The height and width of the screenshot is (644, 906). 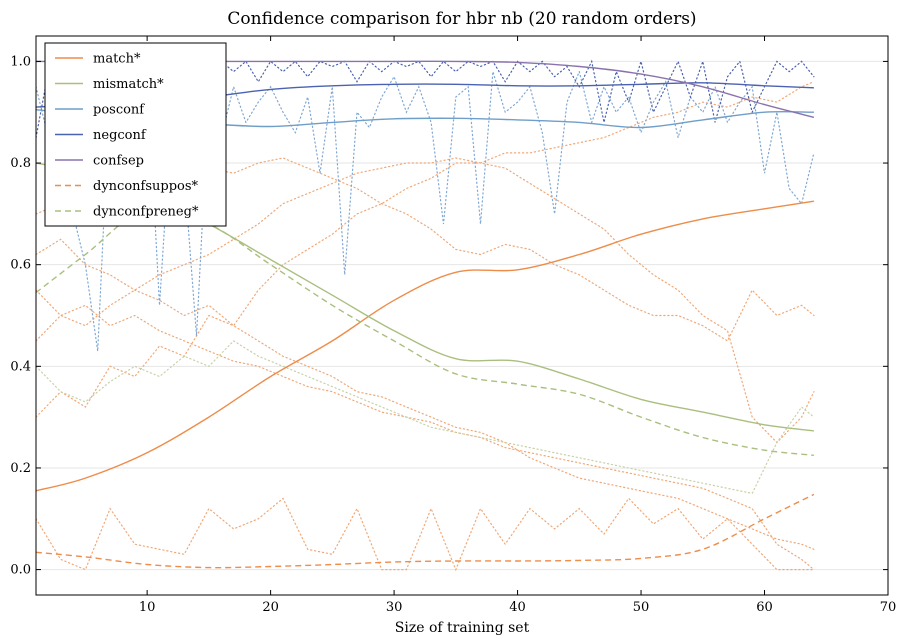 What do you see at coordinates (120, 135) in the screenshot?
I see `legend-label: negconf` at bounding box center [120, 135].